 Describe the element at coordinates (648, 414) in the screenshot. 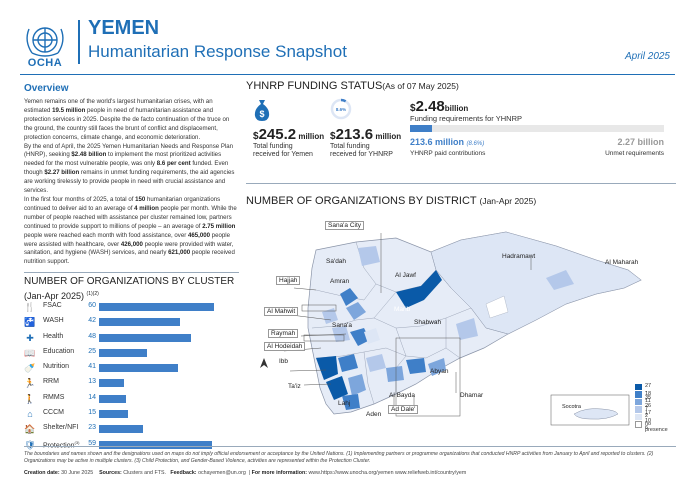

I see `legend-label: 7 - 10` at that location.